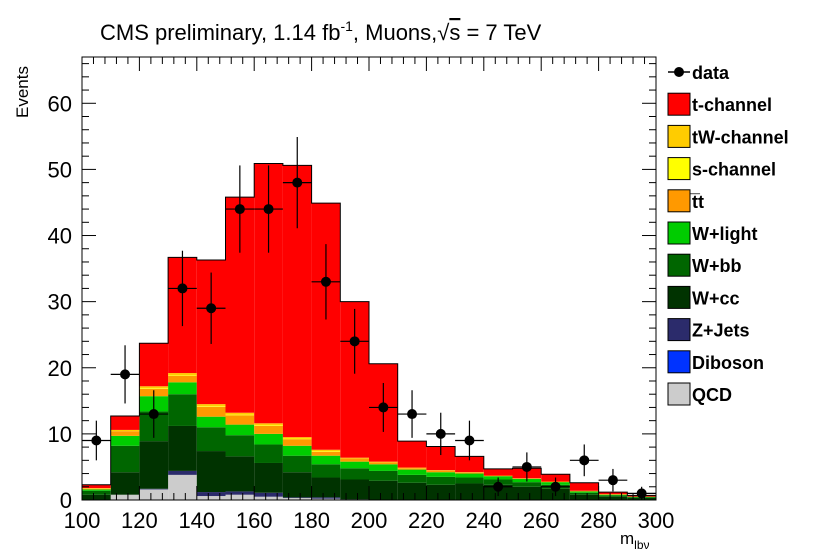  I want to click on legend-label-diboson: Diboson, so click(728, 363).